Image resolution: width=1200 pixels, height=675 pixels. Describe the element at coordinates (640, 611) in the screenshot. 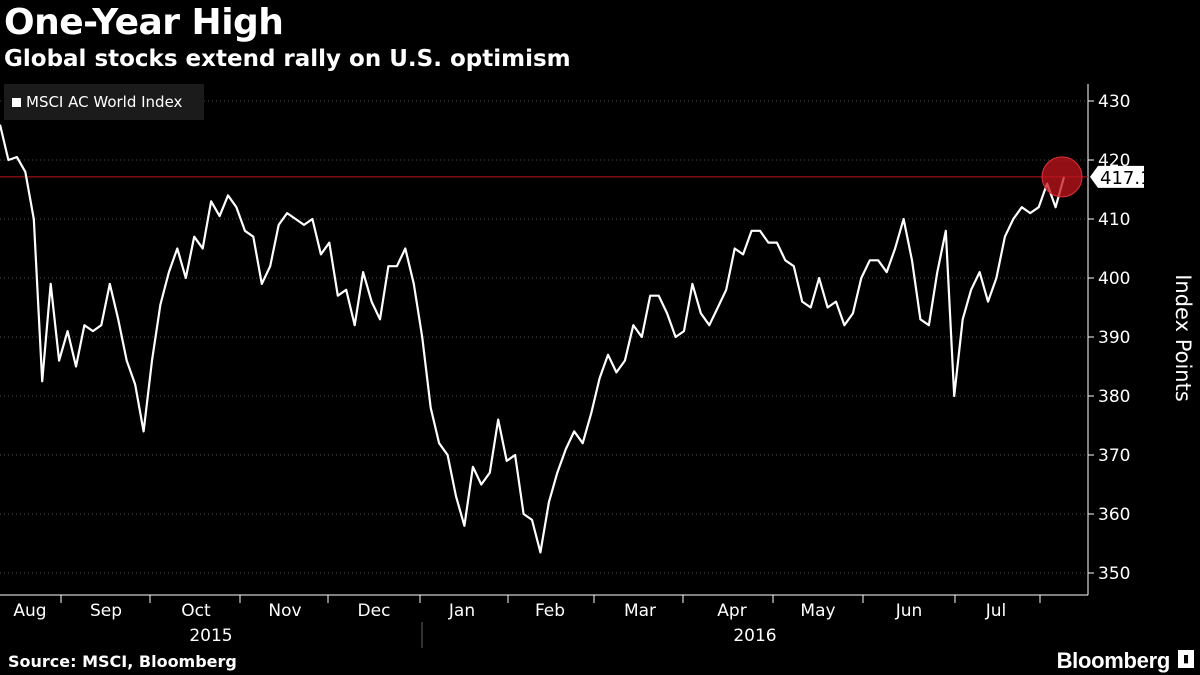

I see `x-month-label: Mar` at that location.